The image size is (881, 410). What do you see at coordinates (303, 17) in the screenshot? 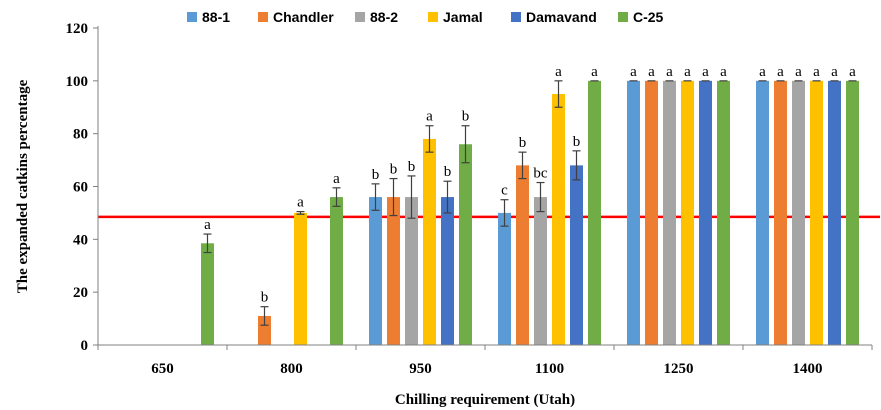
I see `legend-label: Chandler` at bounding box center [303, 17].